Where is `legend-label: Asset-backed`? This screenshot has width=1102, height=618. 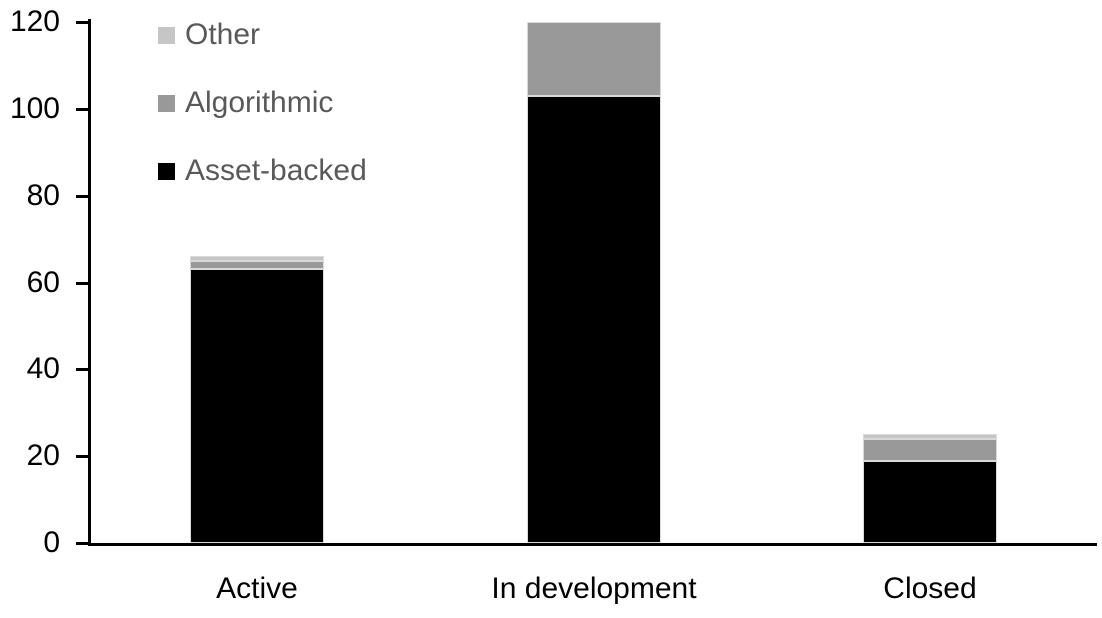 legend-label: Asset-backed is located at coordinates (276, 170).